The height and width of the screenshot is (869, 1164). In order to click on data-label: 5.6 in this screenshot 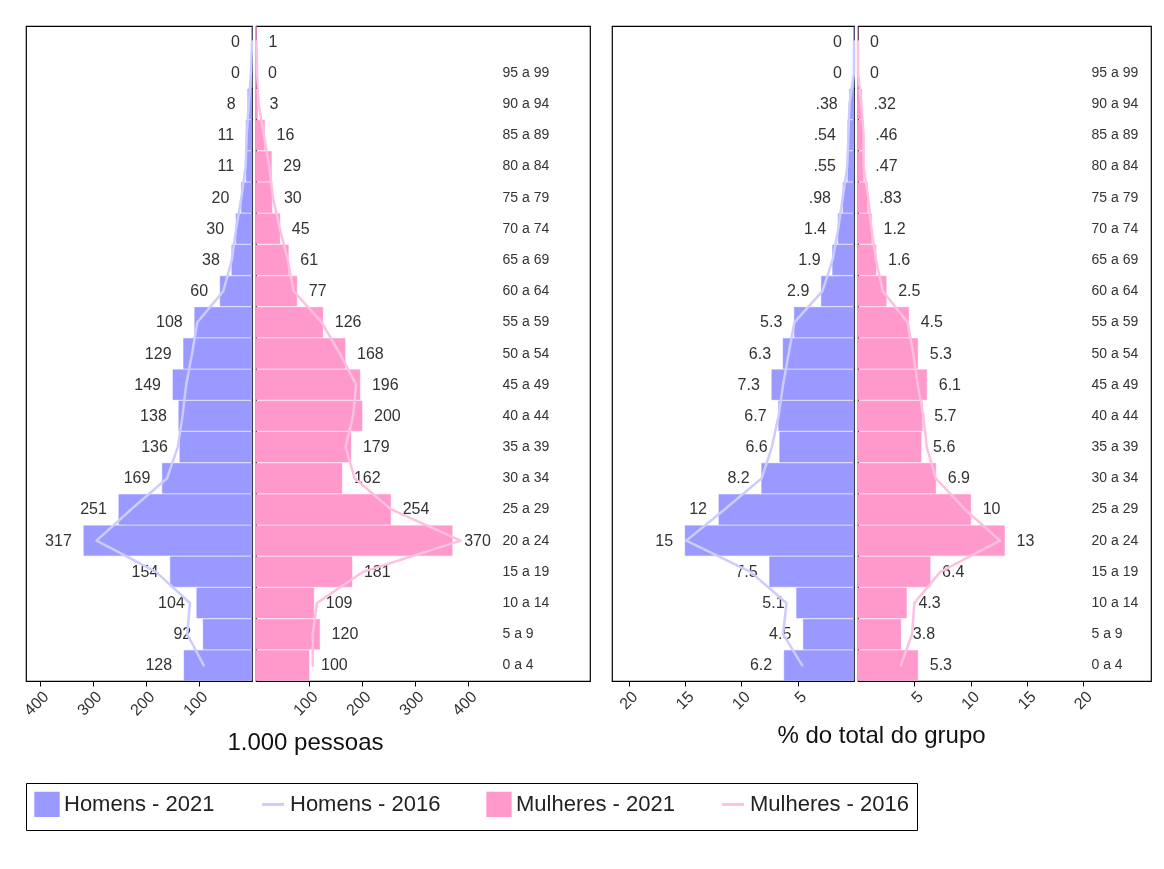, I will do `click(944, 447)`.